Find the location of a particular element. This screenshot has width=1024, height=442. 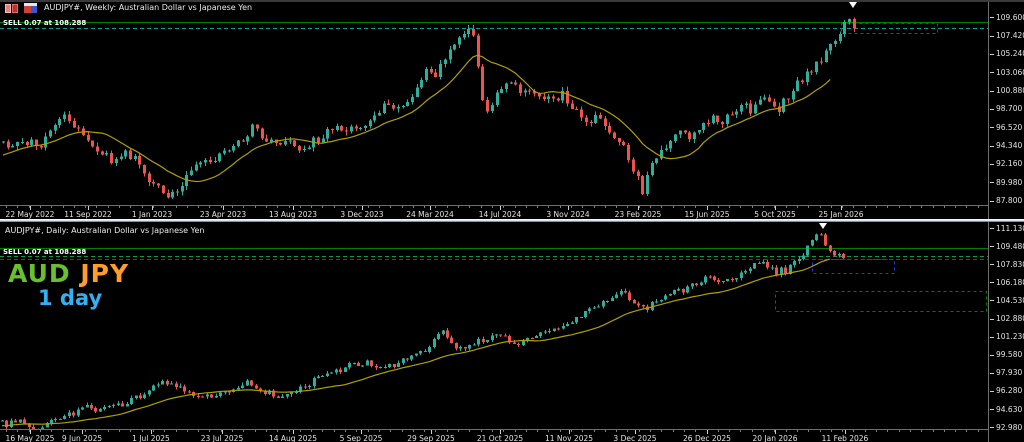

price-tick-label: 97.930 is located at coordinates (1009, 373).